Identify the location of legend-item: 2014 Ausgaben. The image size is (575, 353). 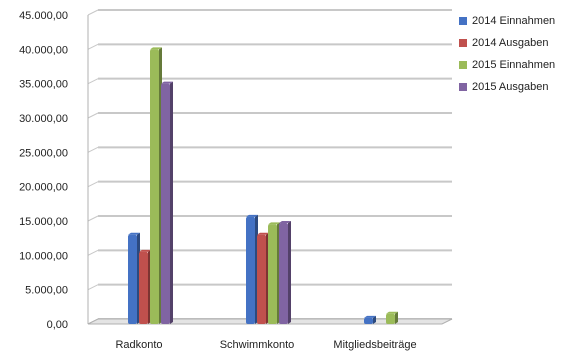
(507, 43).